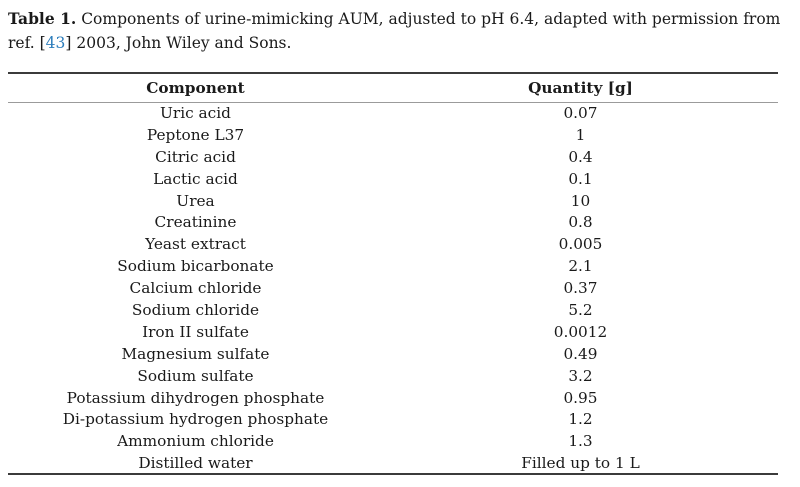  Describe the element at coordinates (195, 441) in the screenshot. I see `component-cell: Ammonium chloride` at that location.